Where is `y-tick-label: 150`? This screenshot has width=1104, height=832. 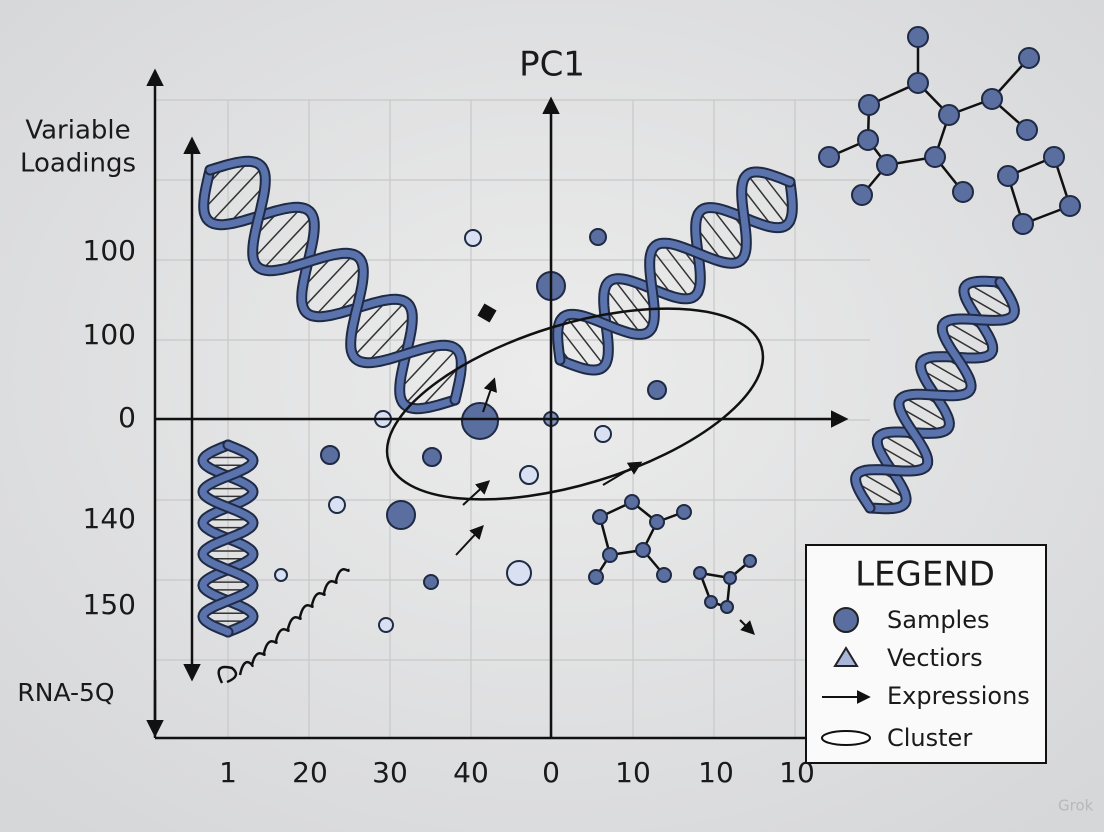 y-tick-label: 150 is located at coordinates (109, 604).